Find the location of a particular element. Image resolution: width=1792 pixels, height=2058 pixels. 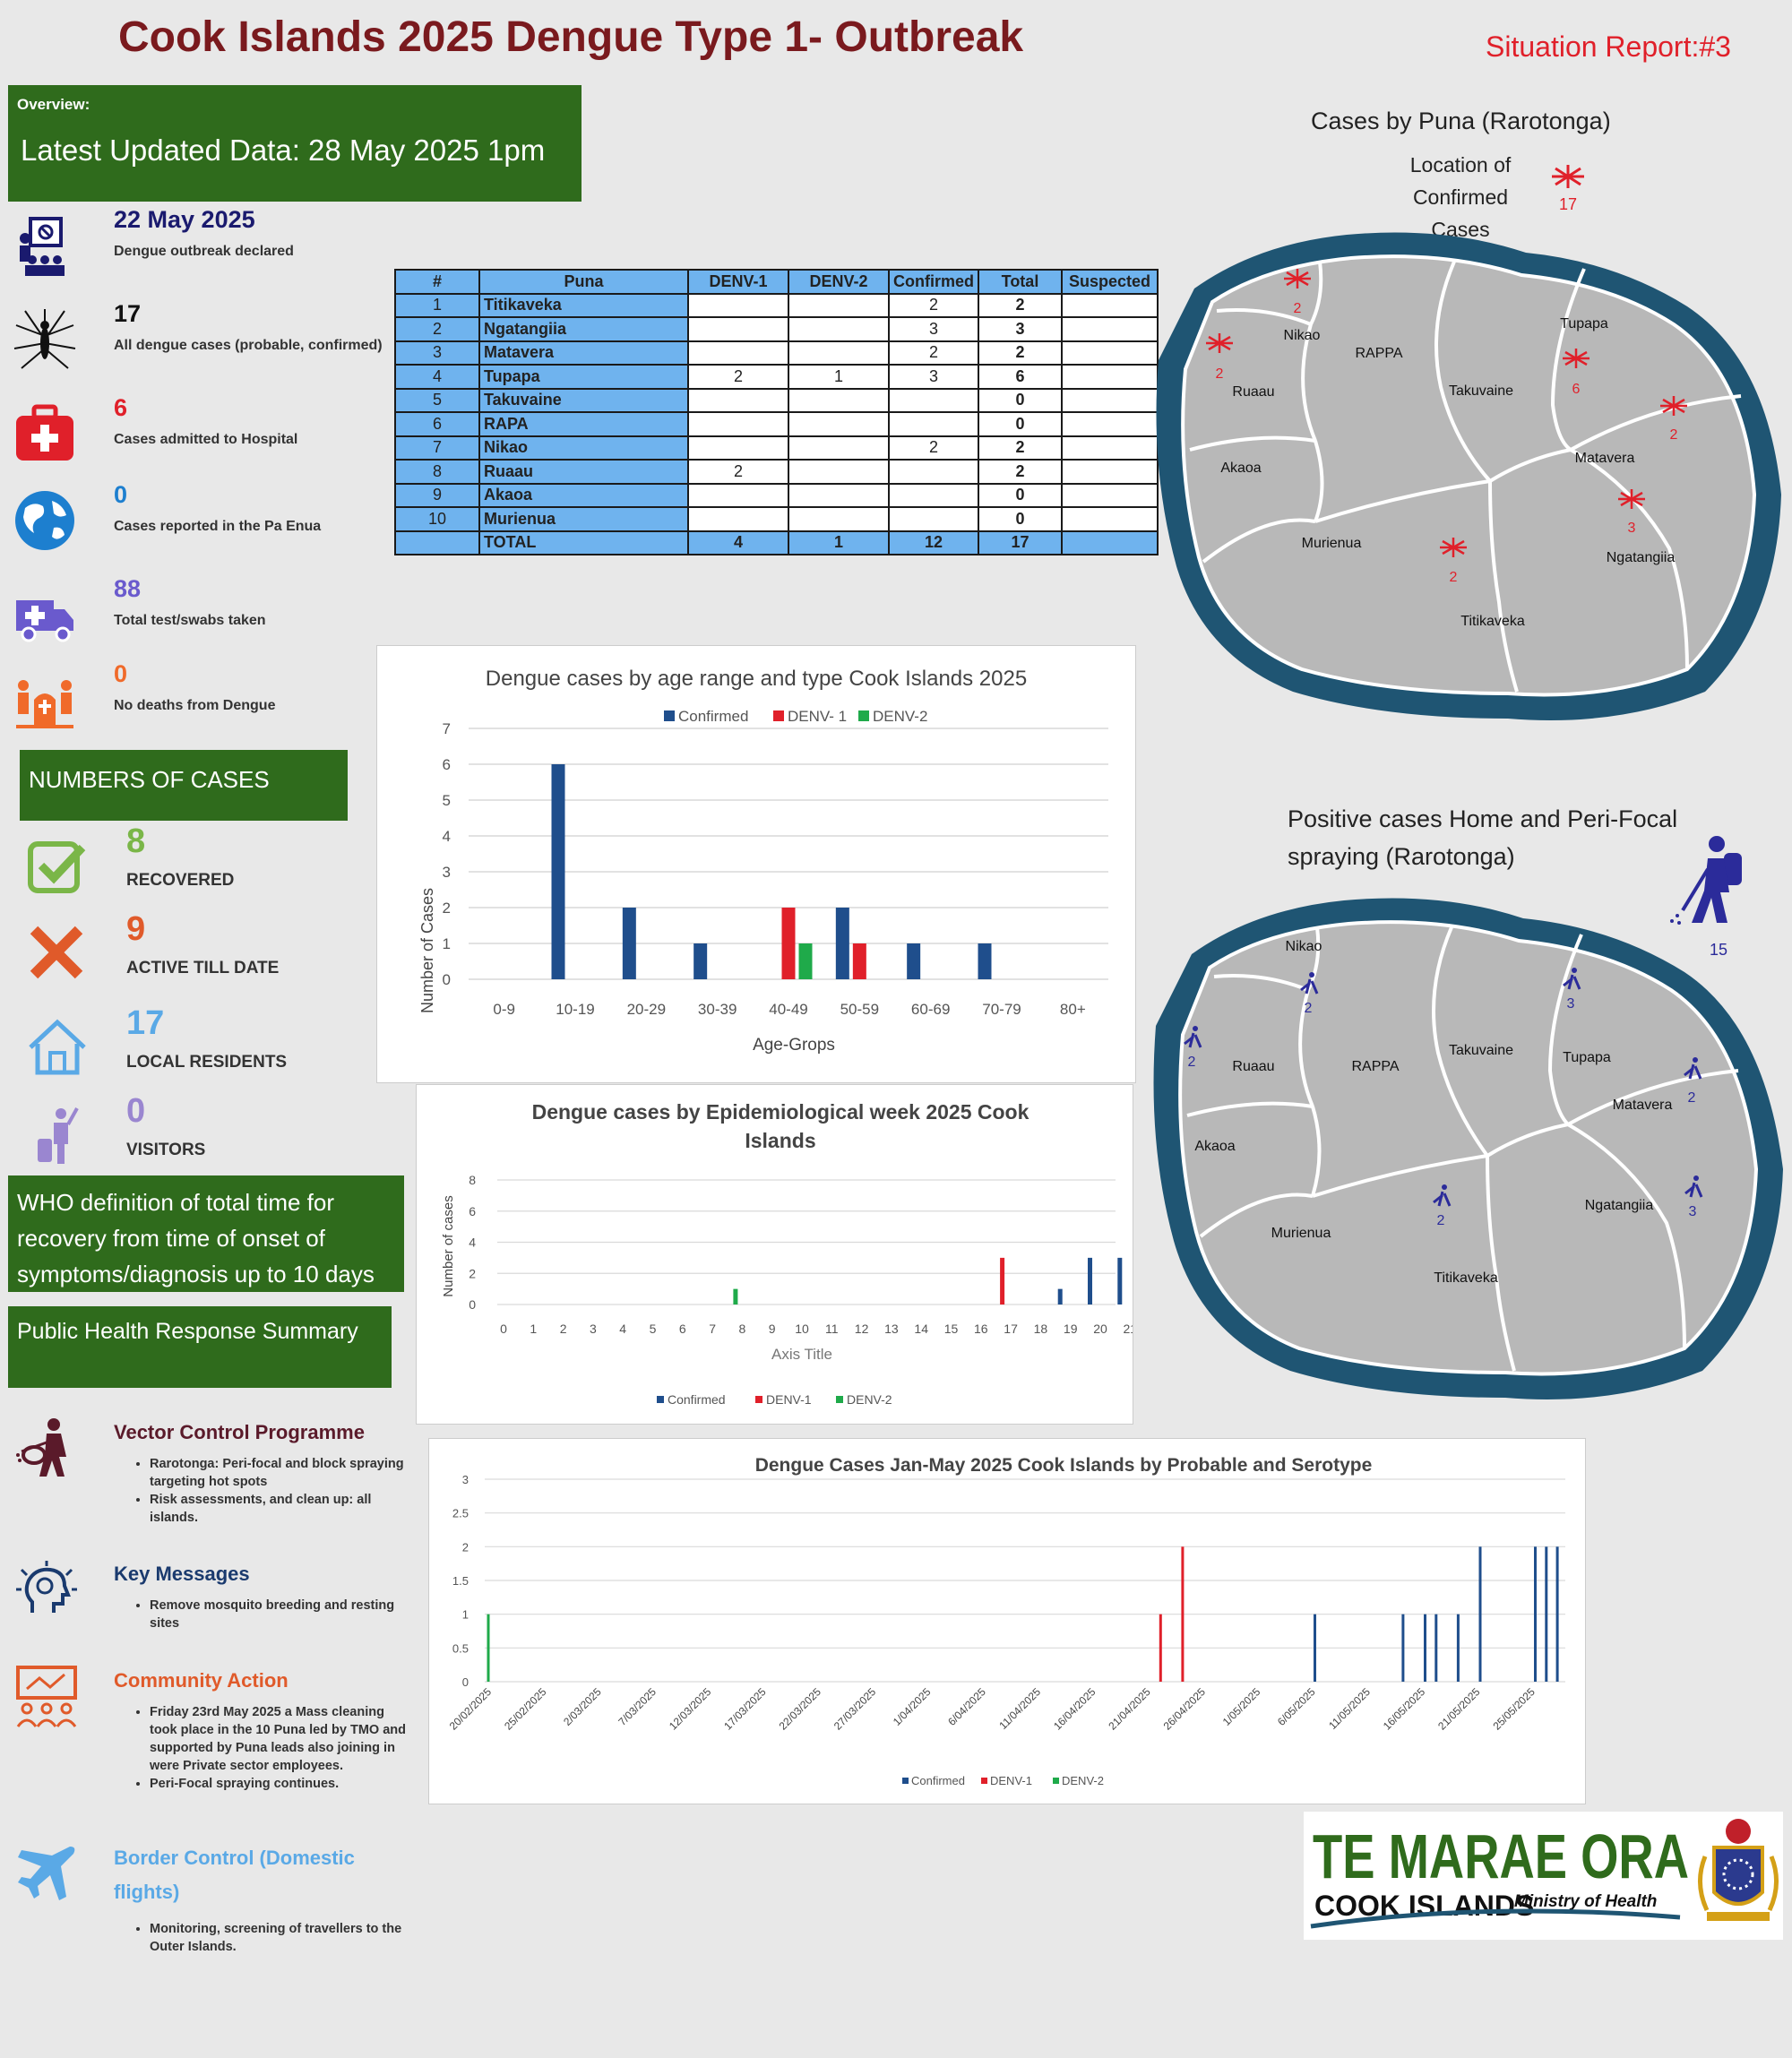

y-tick-label: 4 is located at coordinates (447, 836).